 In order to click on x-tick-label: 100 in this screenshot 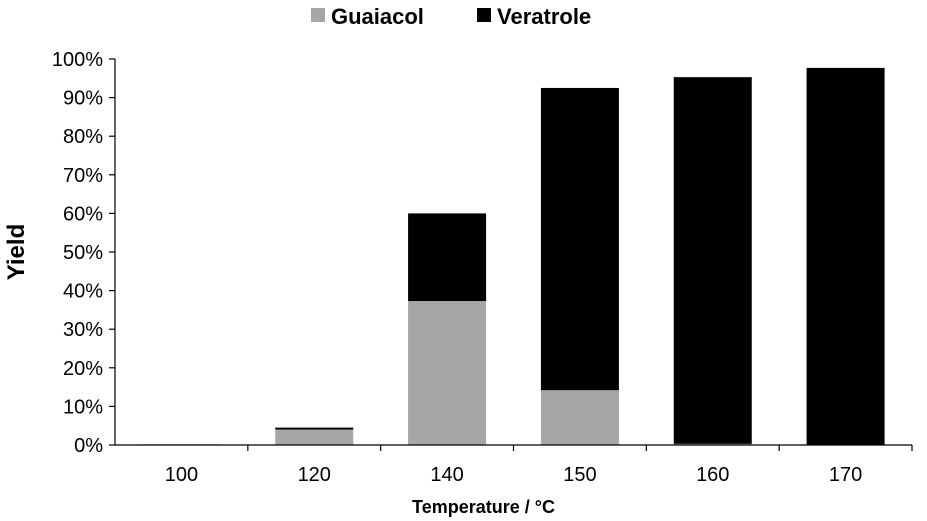, I will do `click(181, 475)`.